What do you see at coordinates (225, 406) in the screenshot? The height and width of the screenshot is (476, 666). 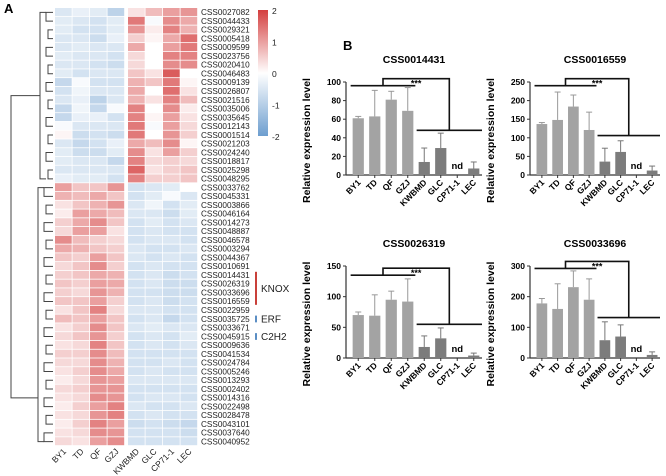 I see `row-label: CSS0022498` at bounding box center [225, 406].